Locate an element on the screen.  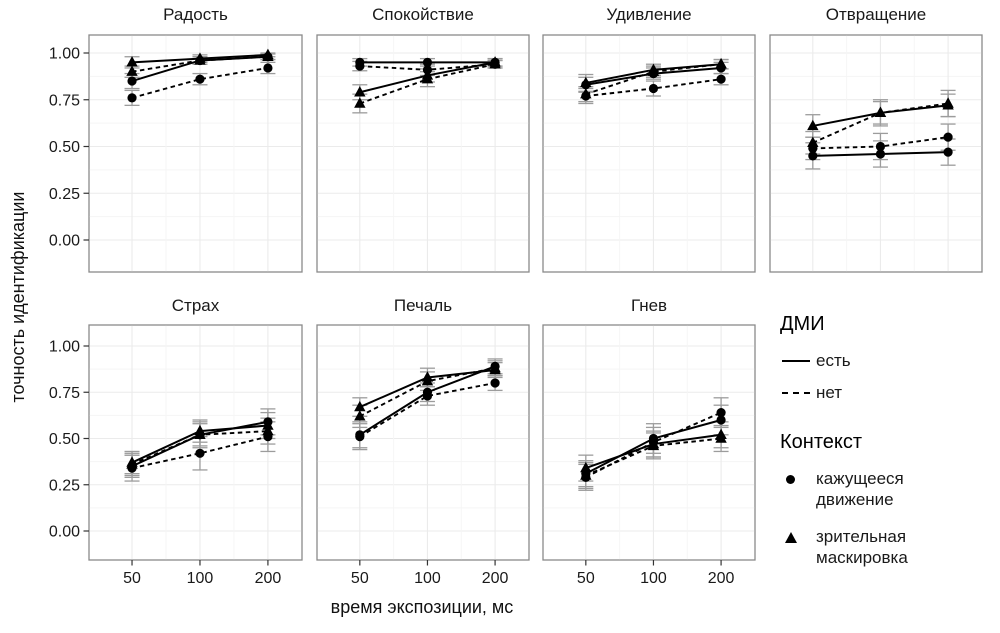
y-axis-title: точность идентификации is located at coordinates (18, 297).